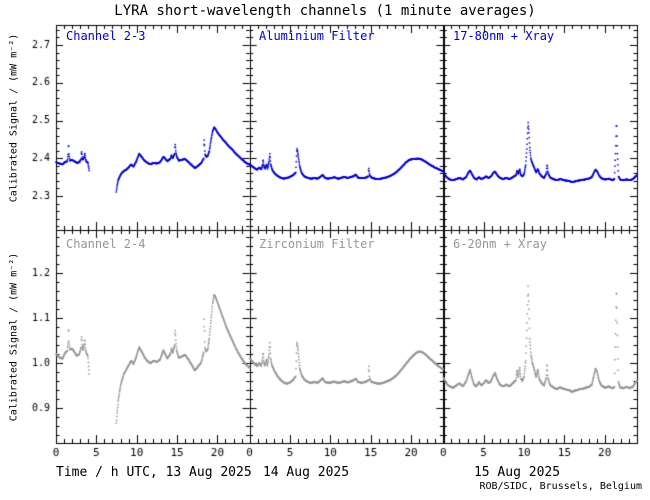 The height and width of the screenshot is (500, 650). What do you see at coordinates (317, 244) in the screenshot?
I see `panel-label-zirconium-filter: Zirconium Filter` at bounding box center [317, 244].